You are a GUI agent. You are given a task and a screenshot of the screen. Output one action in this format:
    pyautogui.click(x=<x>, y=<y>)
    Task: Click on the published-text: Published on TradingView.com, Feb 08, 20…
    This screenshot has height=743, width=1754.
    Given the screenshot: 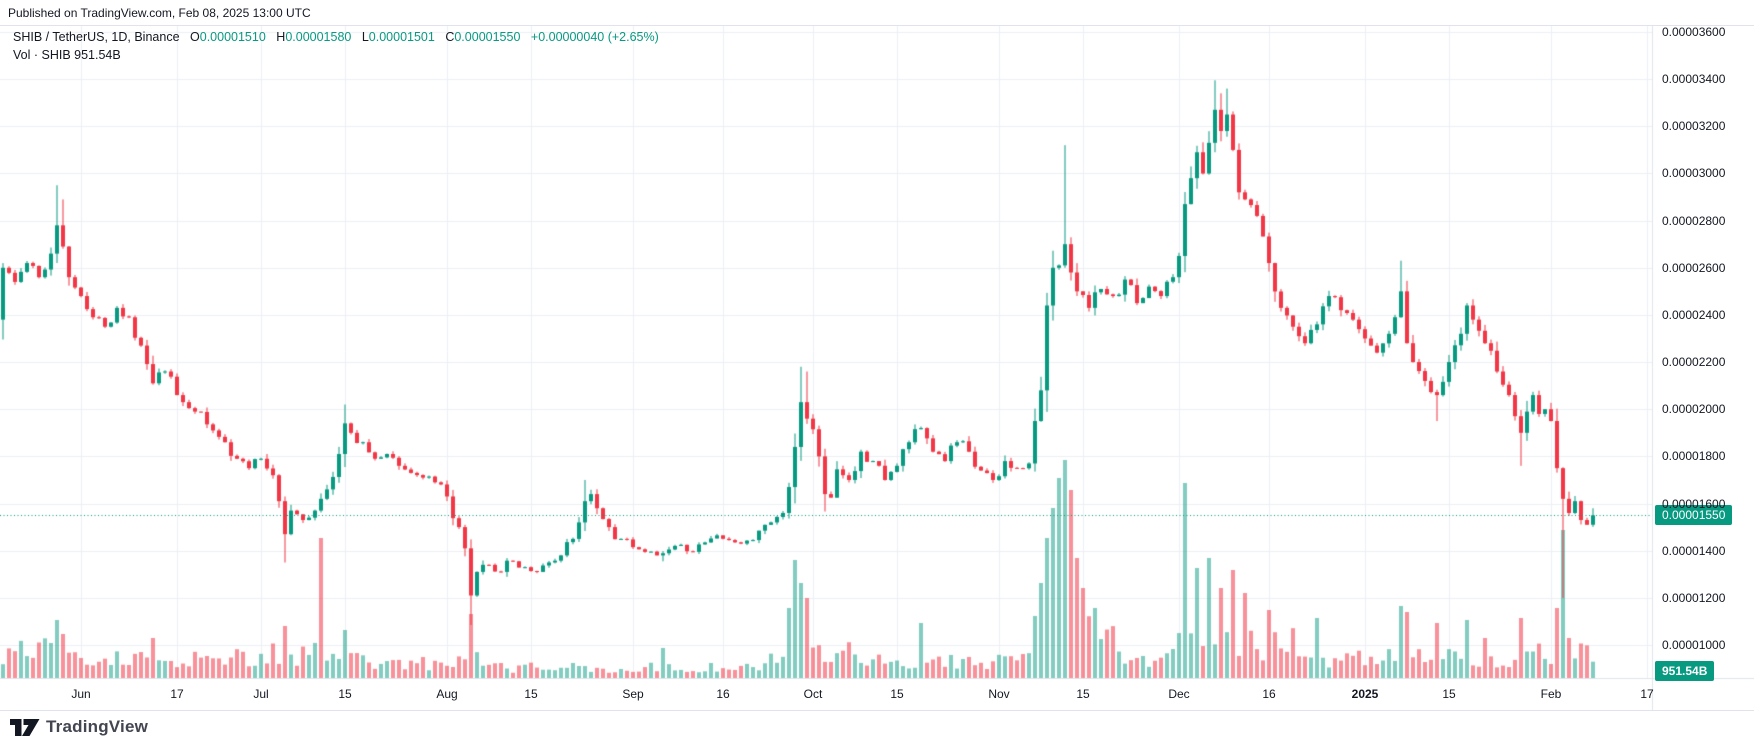 What is the action you would take?
    pyautogui.click(x=159, y=13)
    